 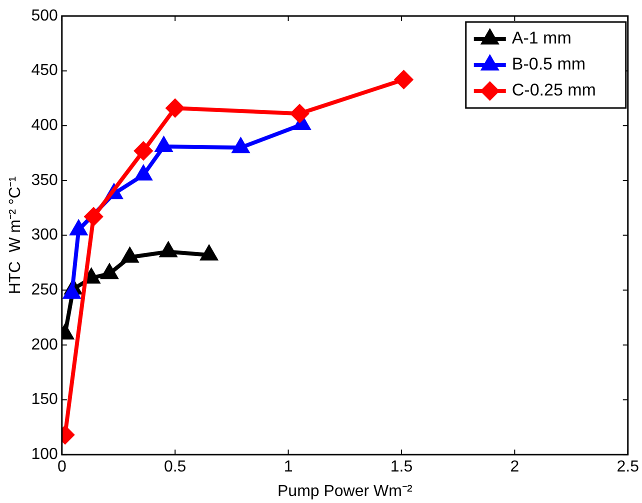 I want to click on y-tick-label: 450, so click(x=44, y=71).